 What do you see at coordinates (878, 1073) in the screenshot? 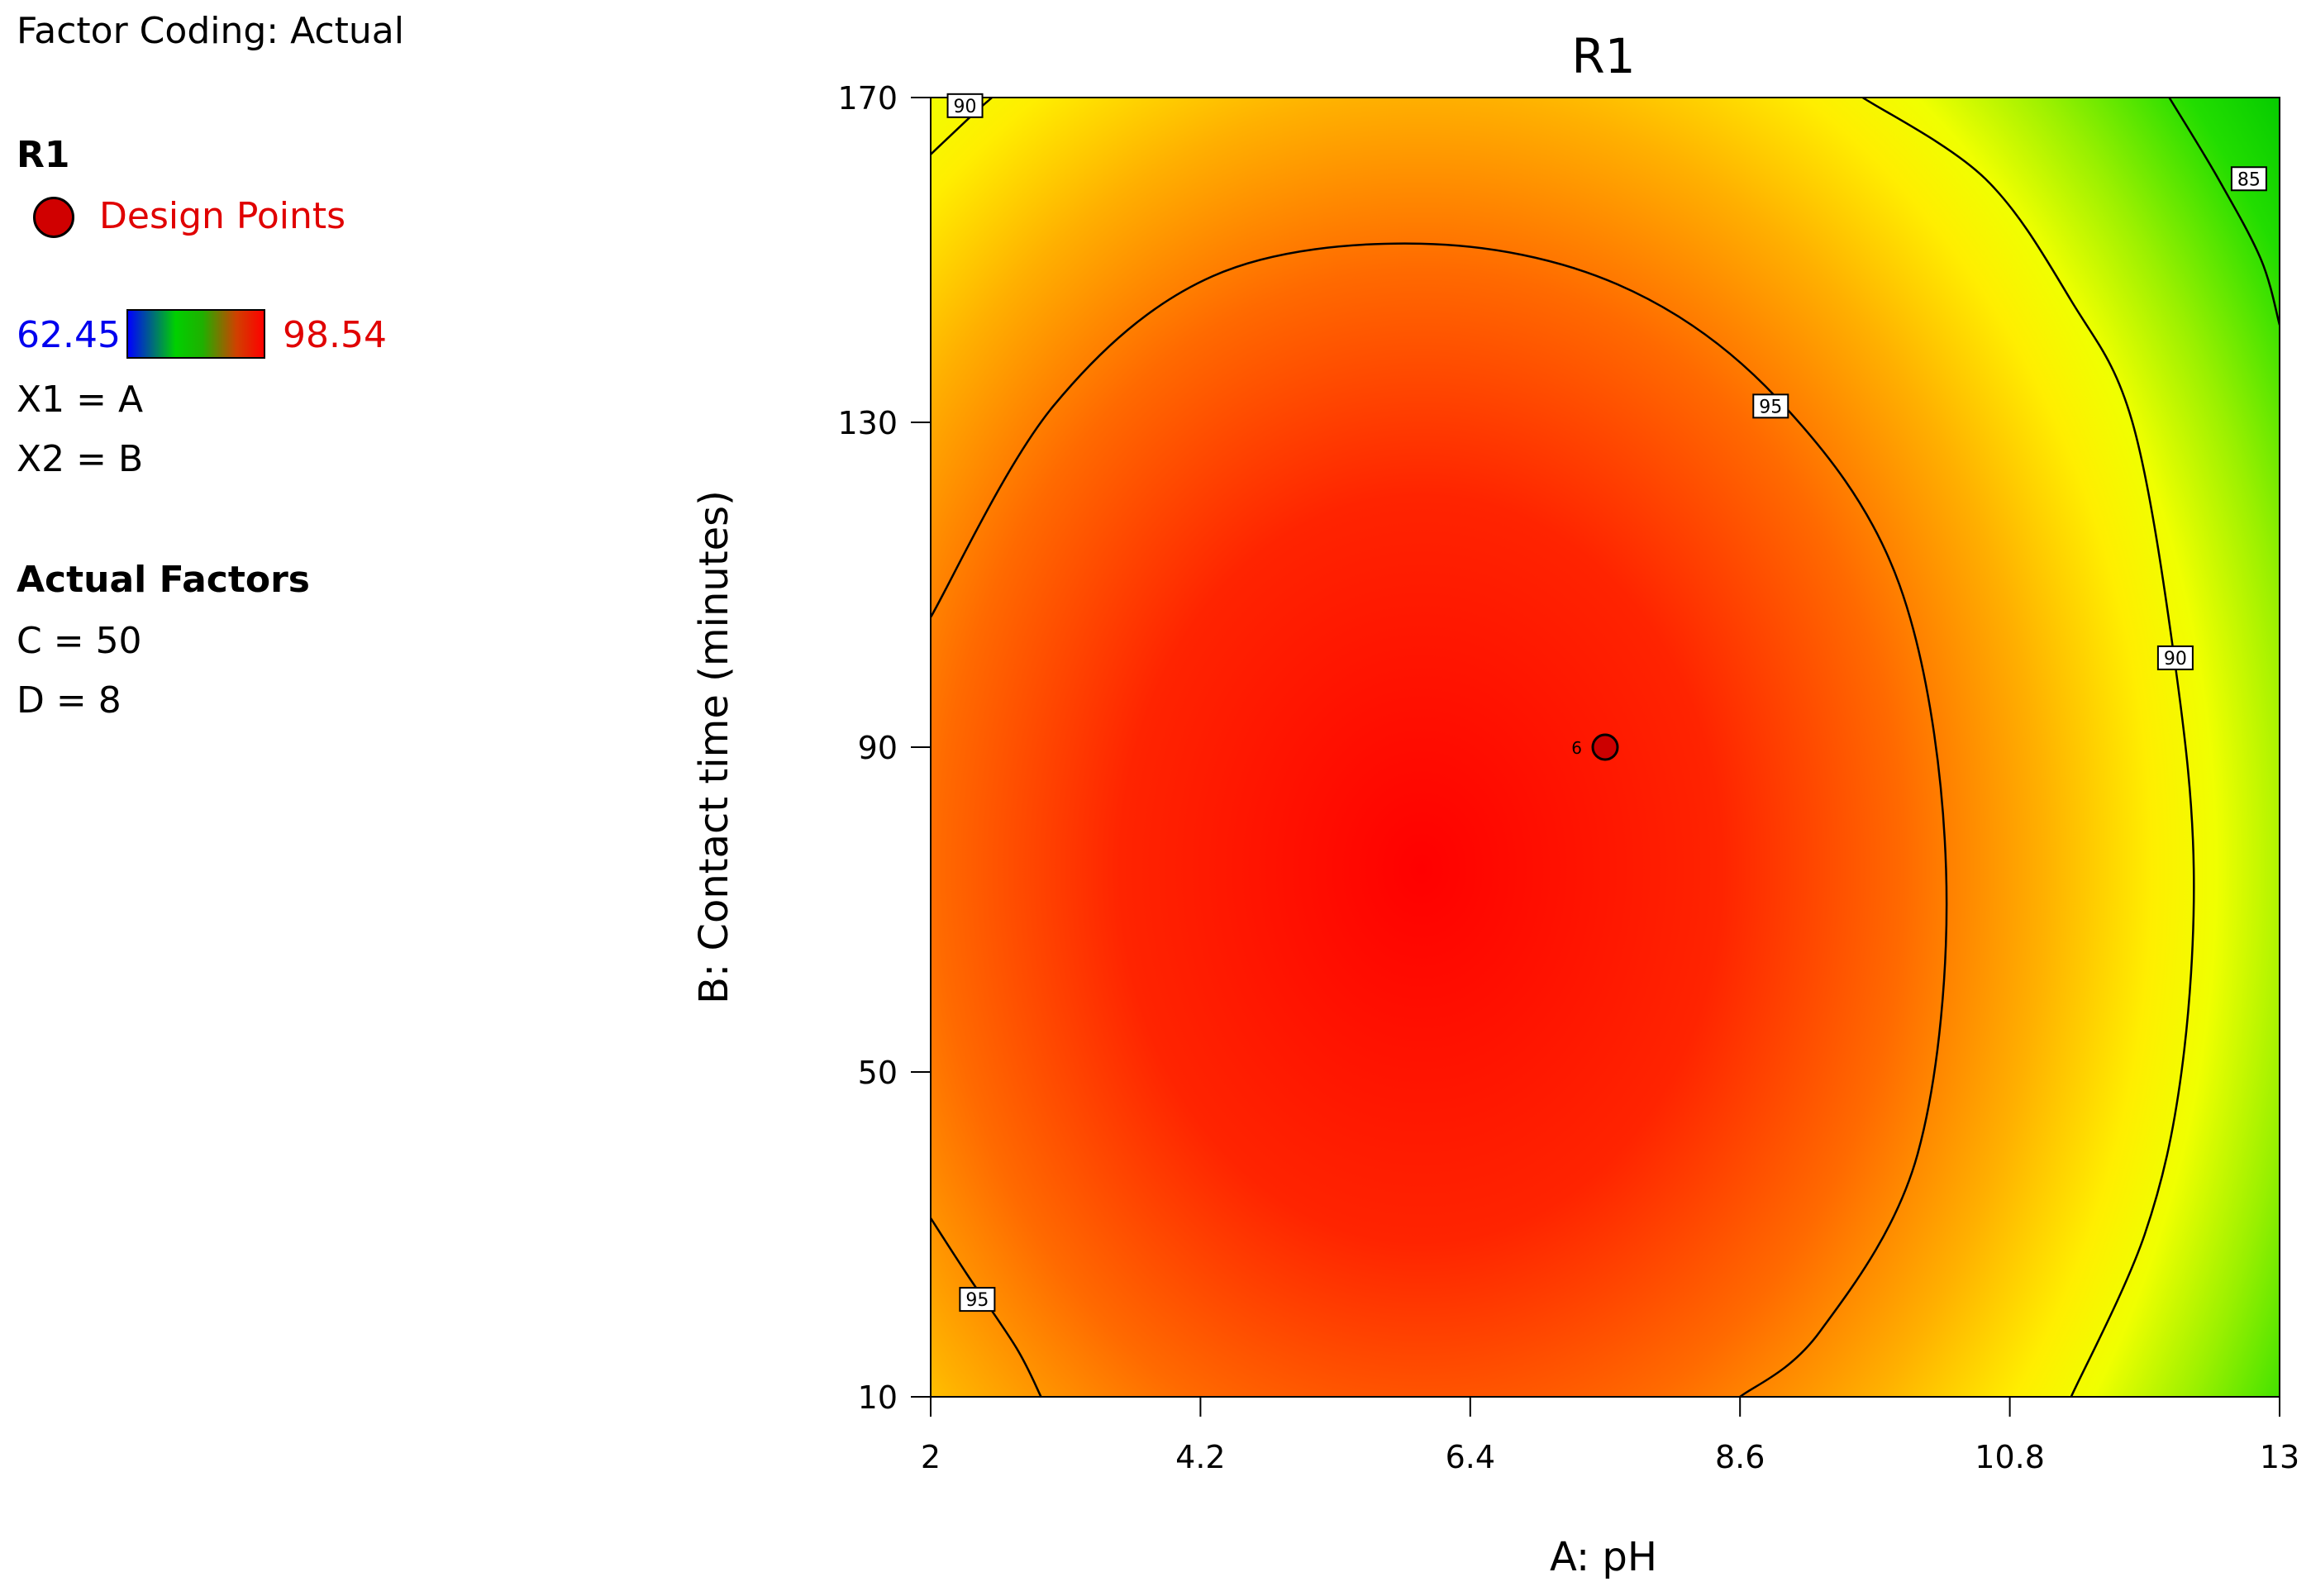
I see `y-tick-label-2: 50` at bounding box center [878, 1073].